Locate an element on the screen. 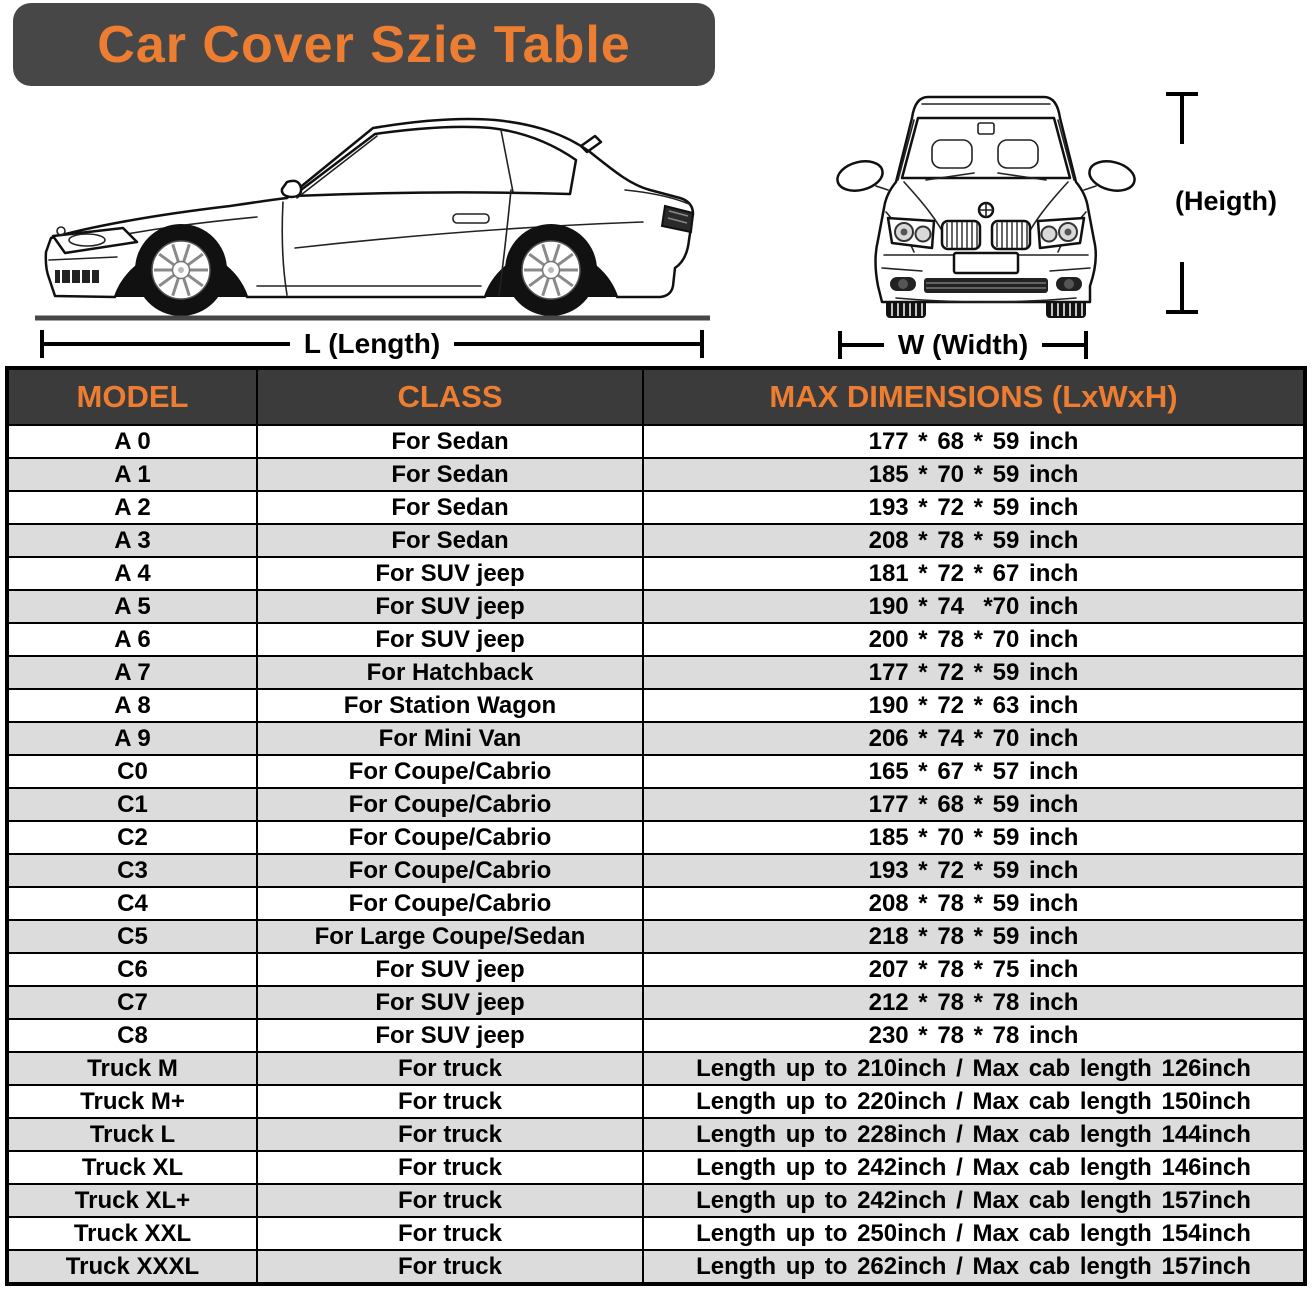 The image size is (1314, 1295). header-class: CLASS is located at coordinates (450, 396).